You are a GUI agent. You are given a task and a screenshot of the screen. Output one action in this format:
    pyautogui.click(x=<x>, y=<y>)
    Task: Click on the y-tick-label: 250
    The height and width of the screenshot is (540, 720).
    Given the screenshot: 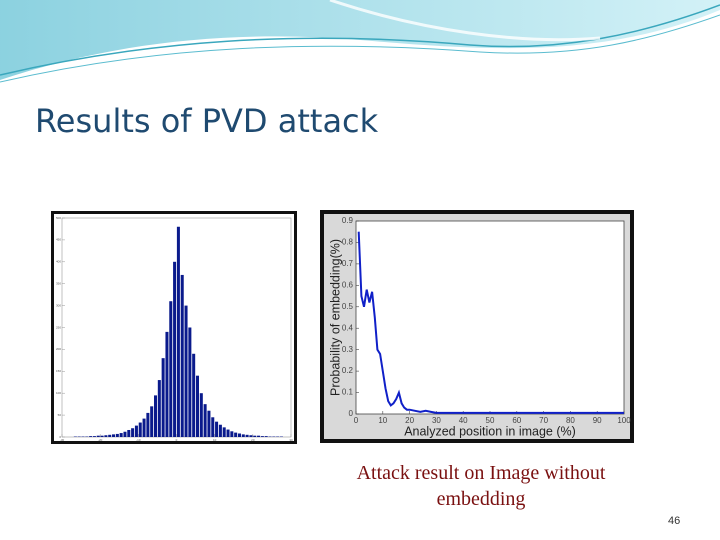 What is the action you would take?
    pyautogui.click(x=58, y=327)
    